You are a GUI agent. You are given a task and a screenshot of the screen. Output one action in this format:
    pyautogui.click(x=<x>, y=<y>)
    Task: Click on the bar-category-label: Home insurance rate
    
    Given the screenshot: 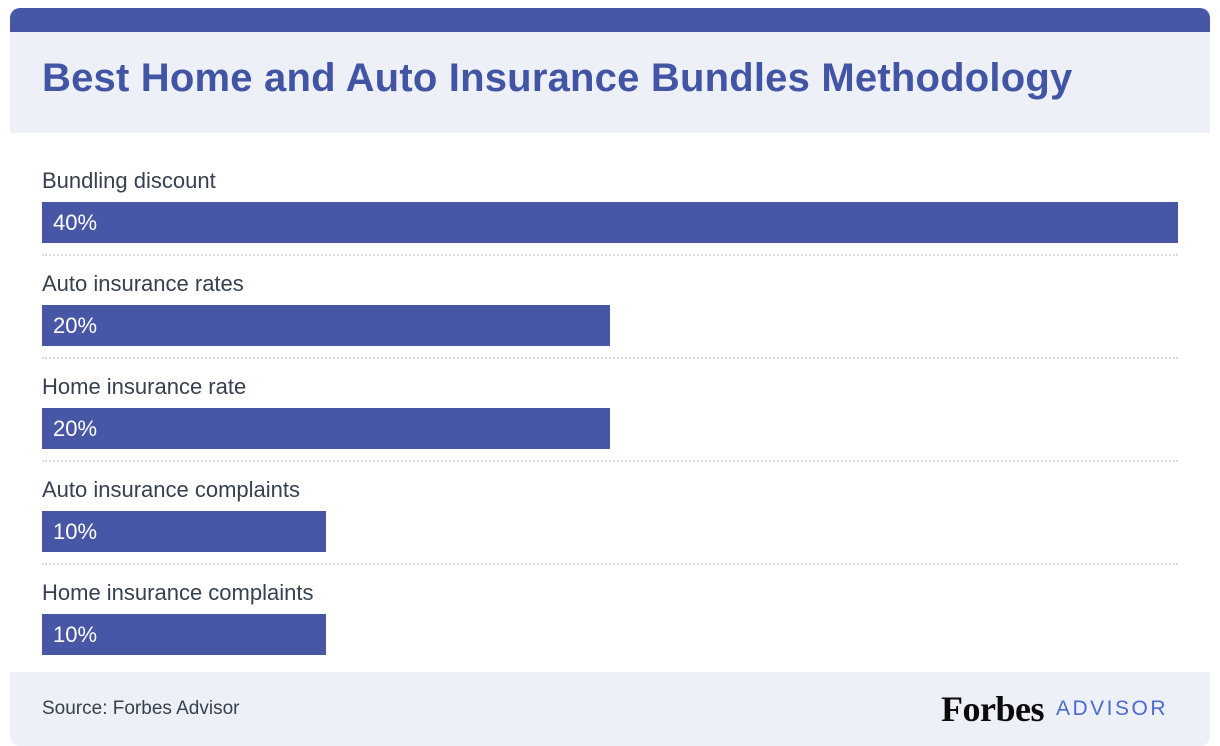 What is the action you would take?
    pyautogui.click(x=144, y=386)
    